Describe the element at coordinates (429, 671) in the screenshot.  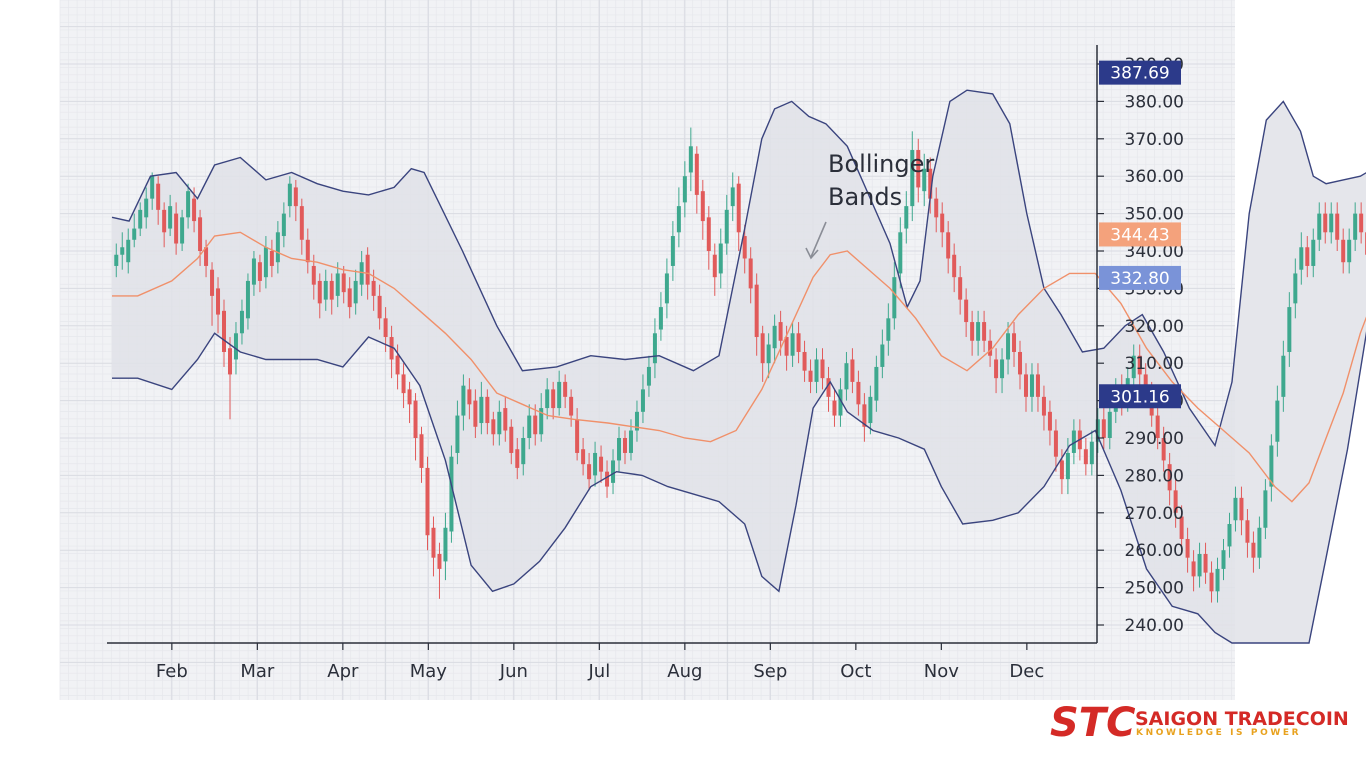
I see `x-tick-label: May` at that location.